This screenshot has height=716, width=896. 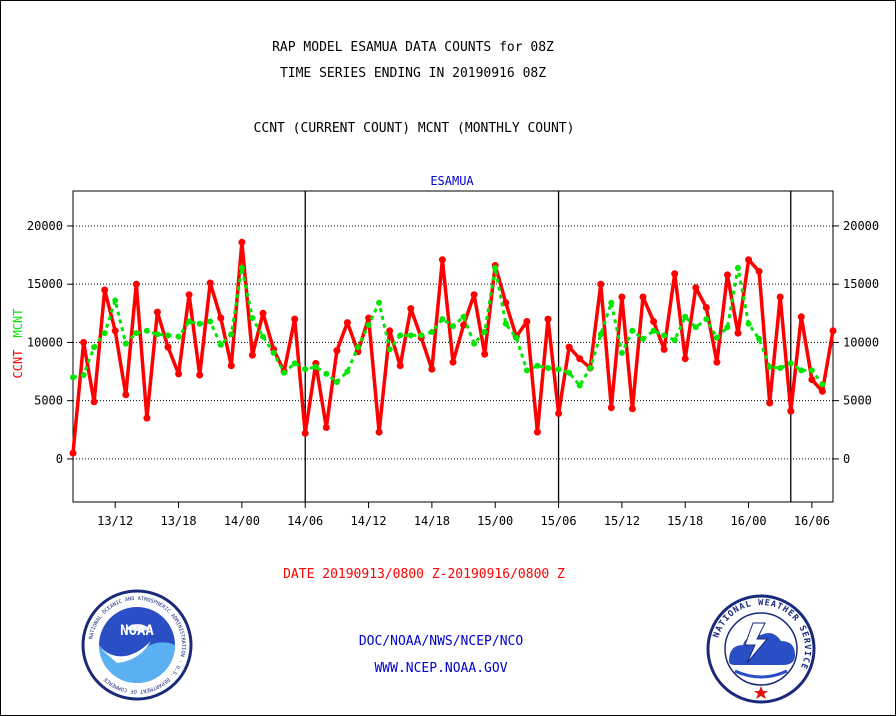 I want to click on x-tick-label: 13/12, so click(x=115, y=521).